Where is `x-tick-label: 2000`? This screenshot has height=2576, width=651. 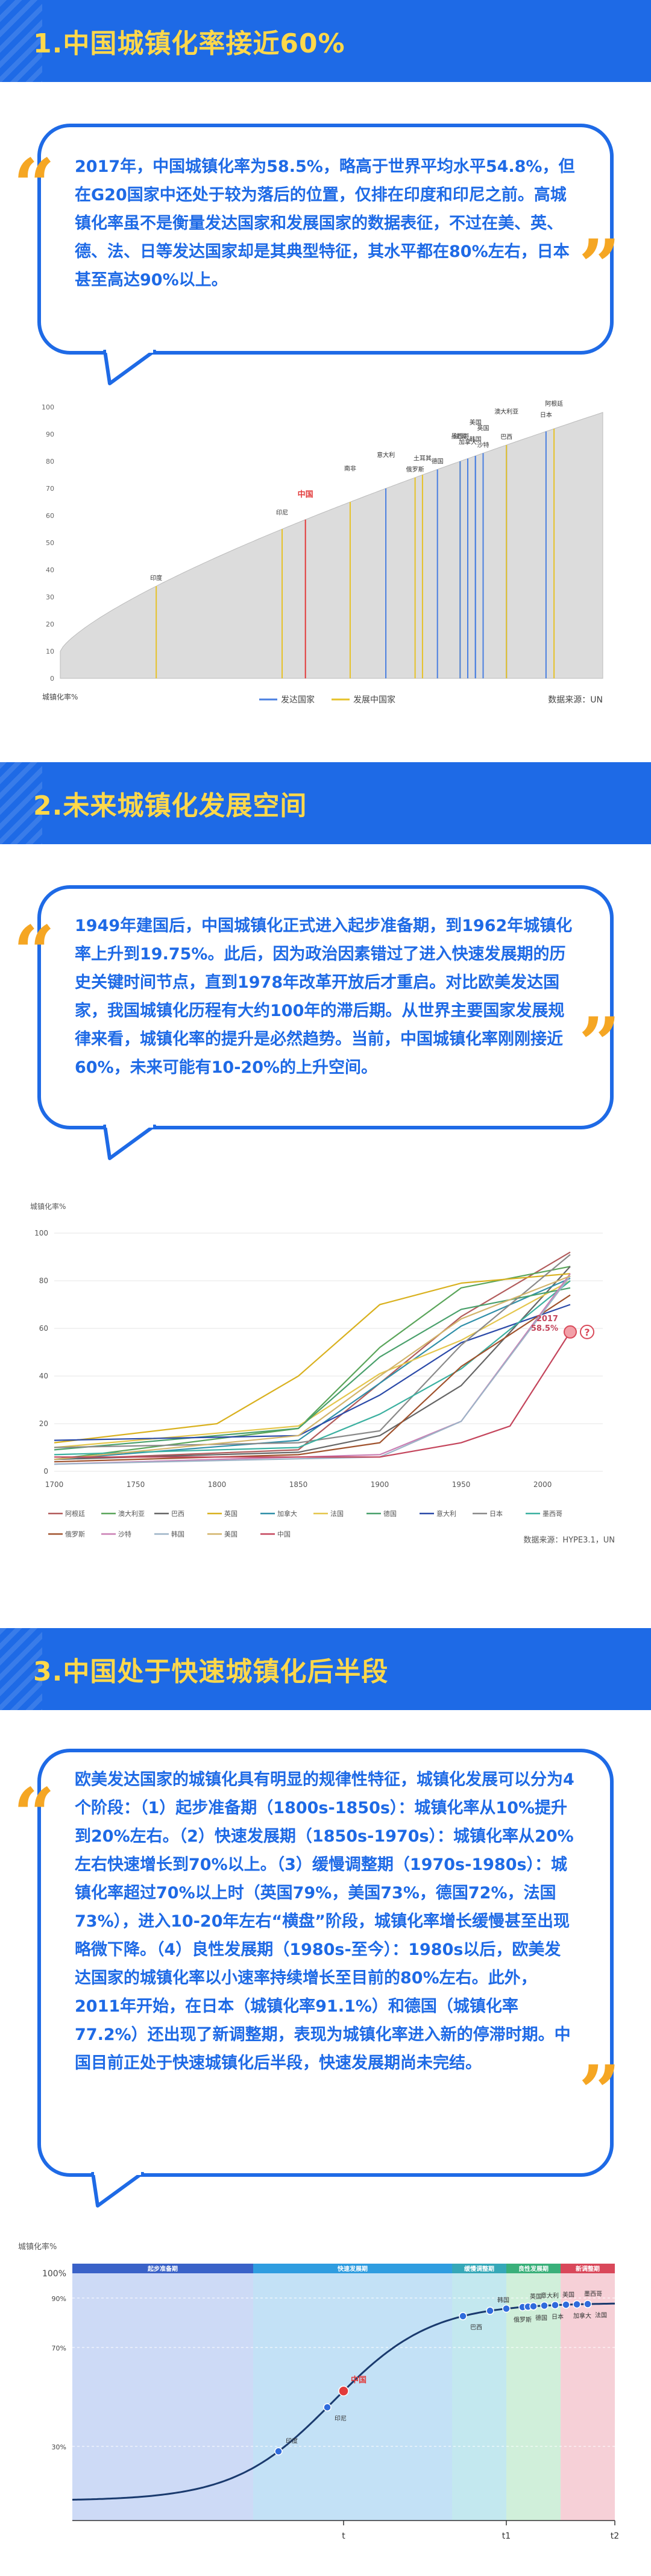 x-tick-label: 2000 is located at coordinates (542, 1484).